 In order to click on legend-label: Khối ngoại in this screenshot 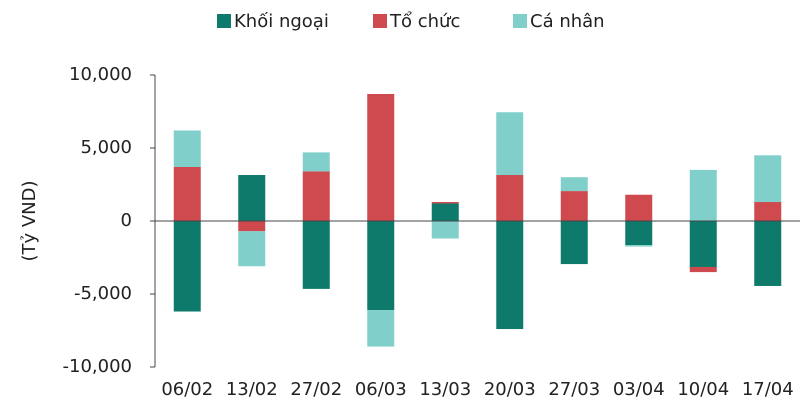, I will do `click(281, 21)`.